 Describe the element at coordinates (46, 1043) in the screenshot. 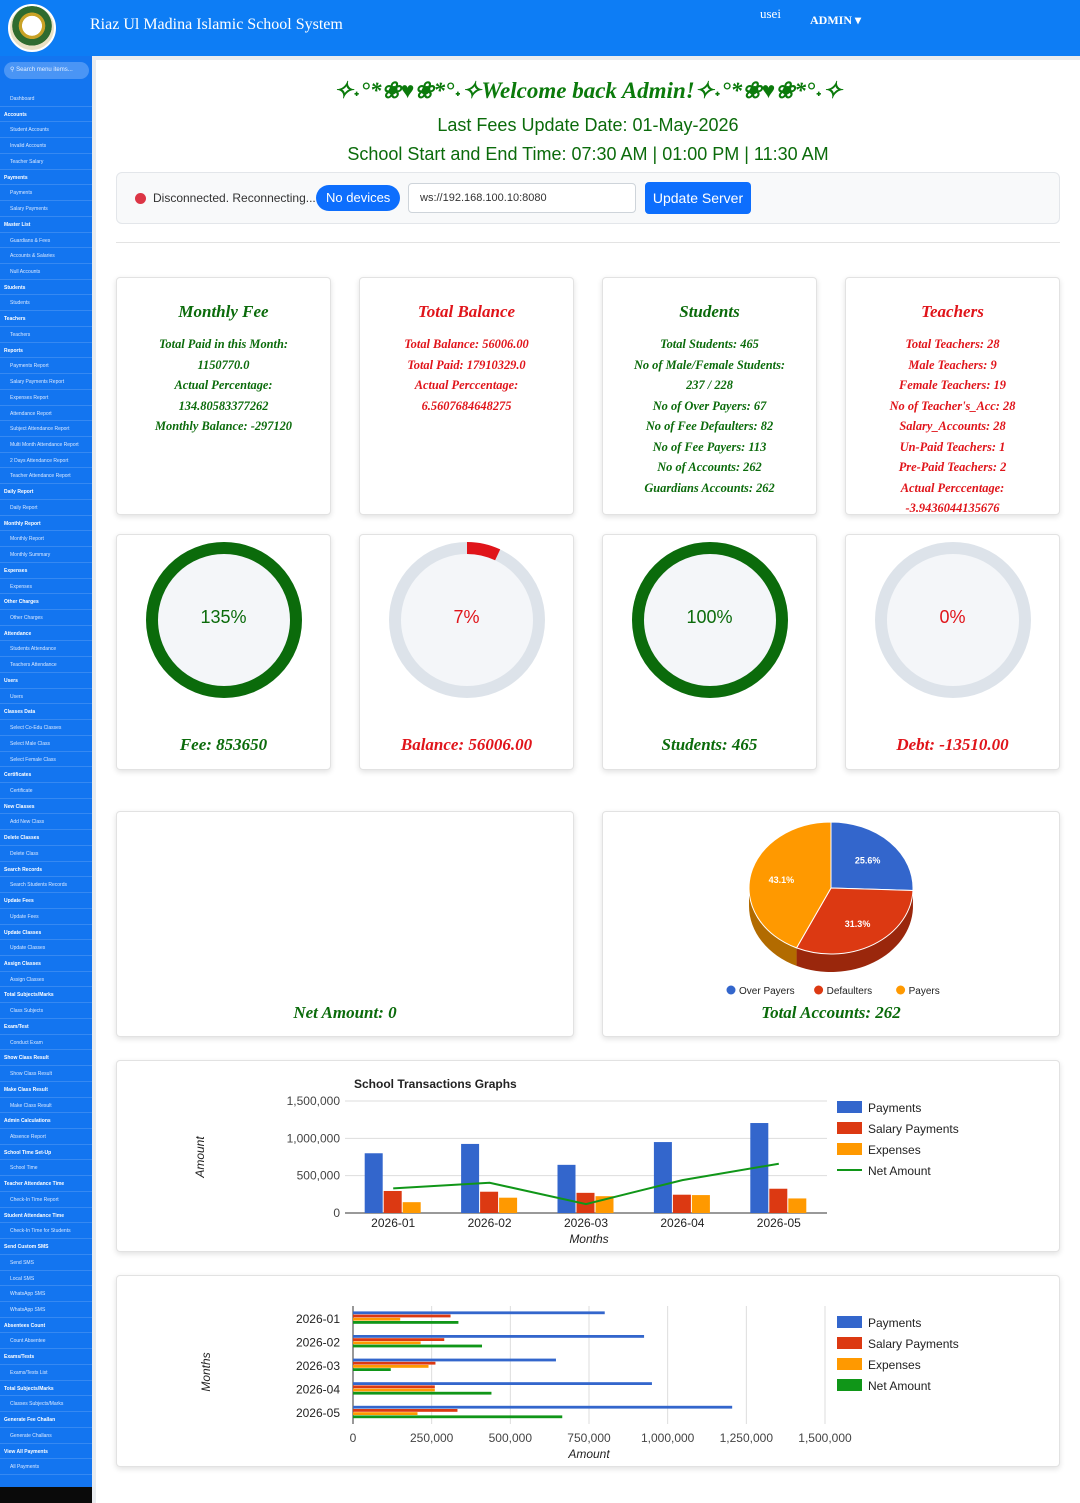

I see `sidebar-item: Conduct Exam` at that location.